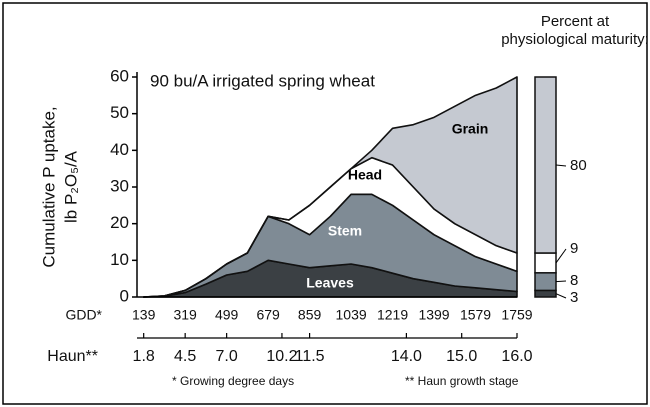 Image resolution: width=650 pixels, height=407 pixels. I want to click on x-tick-label: 1579, so click(475, 315).